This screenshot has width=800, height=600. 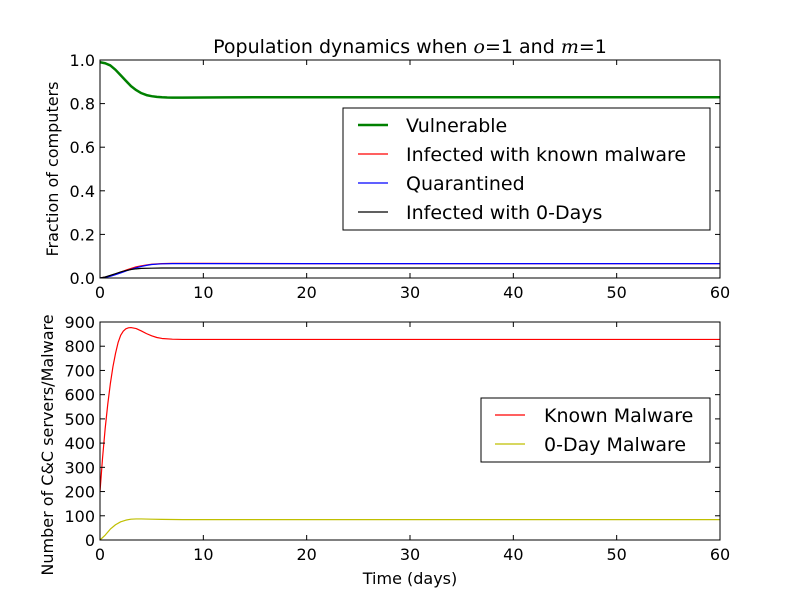 What do you see at coordinates (82, 60) in the screenshot?
I see `y-tick-label: 1.0` at bounding box center [82, 60].